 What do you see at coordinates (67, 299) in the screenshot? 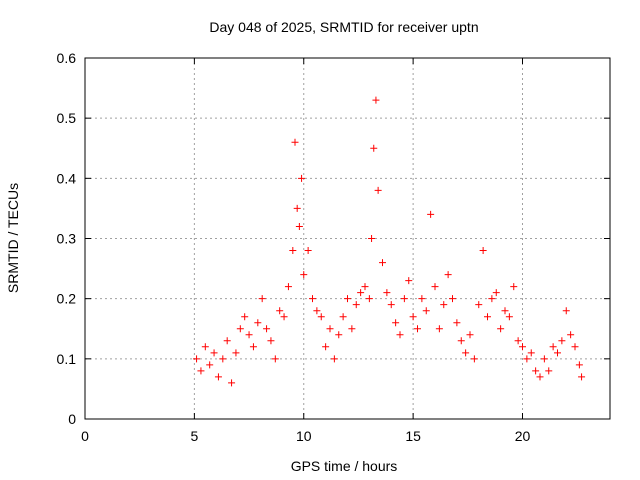
I see `y-tick-label: 0.2` at bounding box center [67, 299].